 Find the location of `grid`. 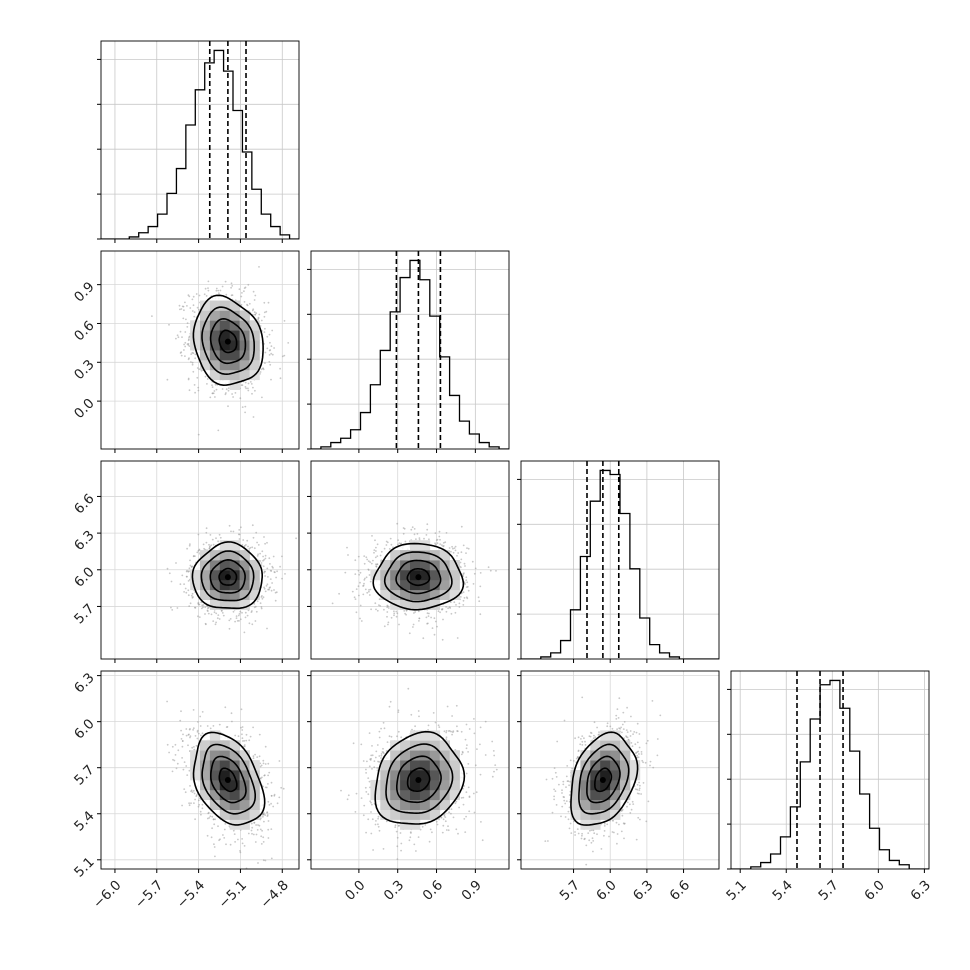

grid is located at coordinates (410, 350).